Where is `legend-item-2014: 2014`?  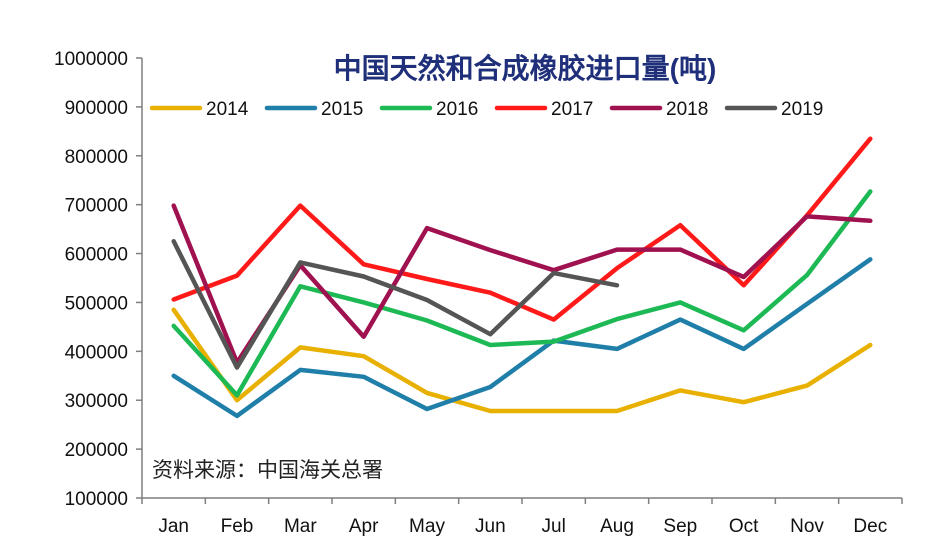 legend-item-2014: 2014 is located at coordinates (199, 109).